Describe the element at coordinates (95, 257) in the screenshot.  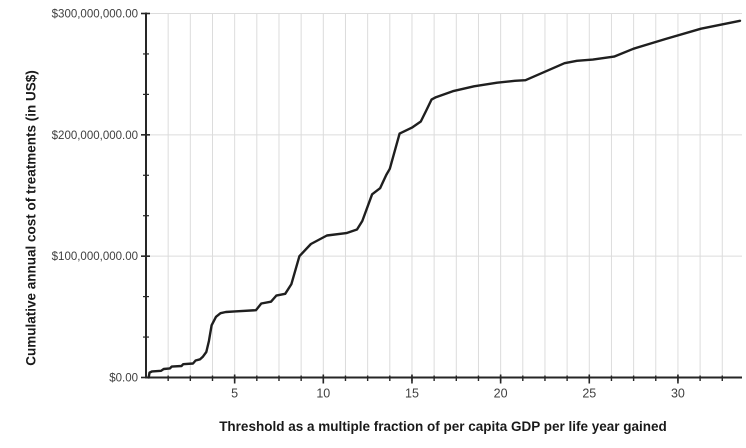
I see `y-tick-label: $100,000,000.00` at that location.